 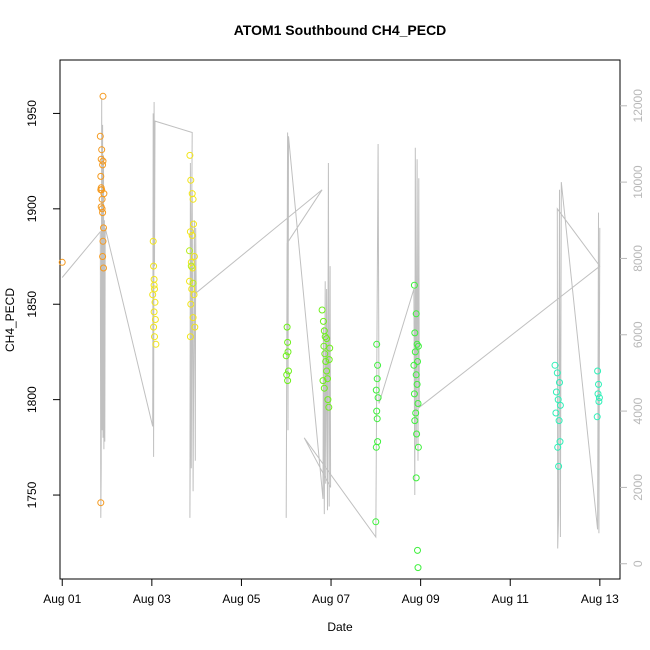 I want to click on x-tick-label: Aug 09, so click(x=421, y=599).